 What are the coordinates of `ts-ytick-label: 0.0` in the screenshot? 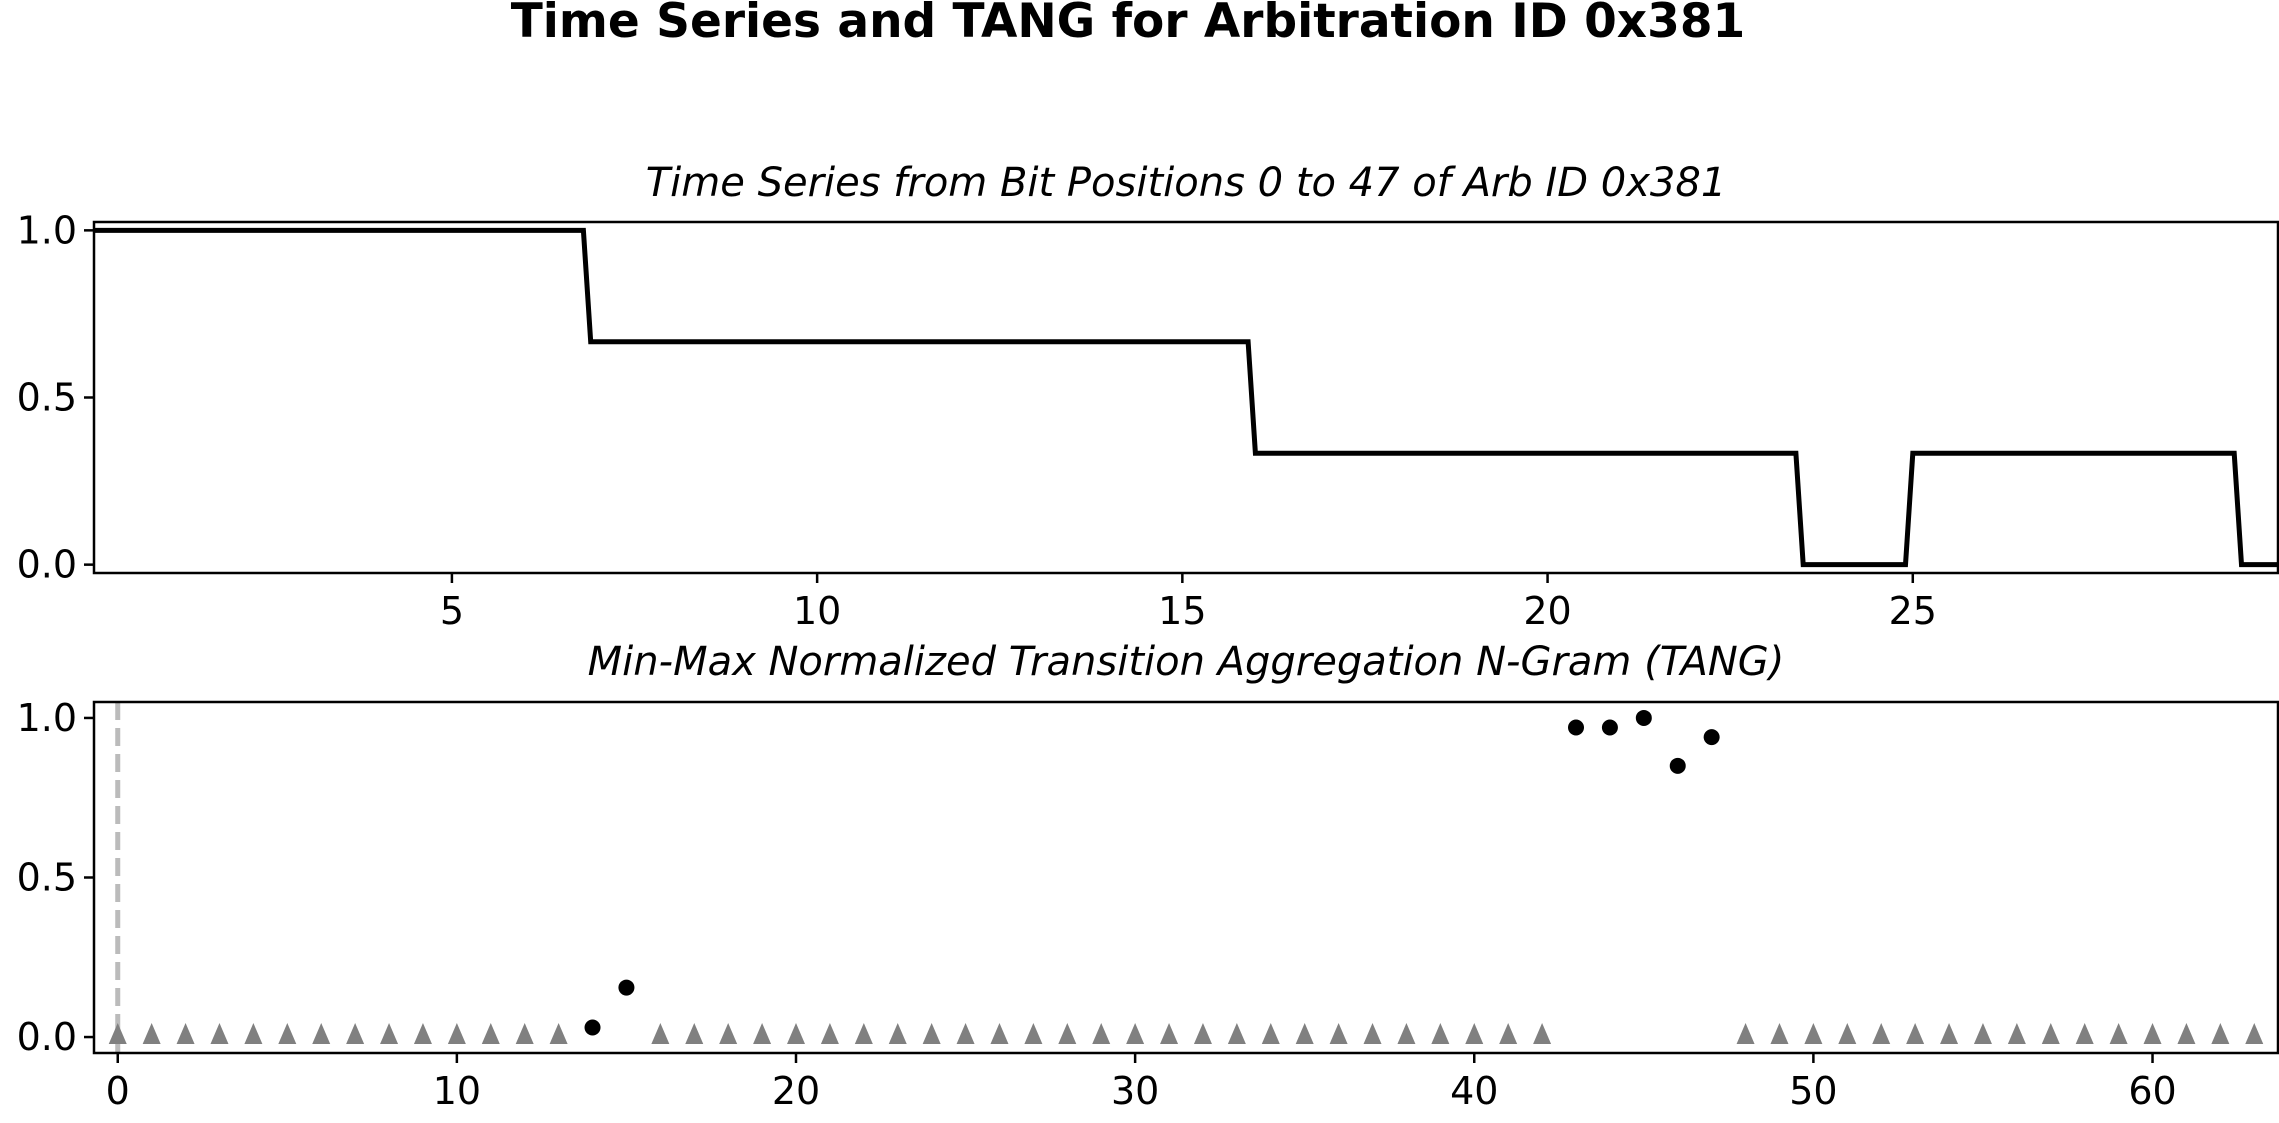 It's located at (47, 565).